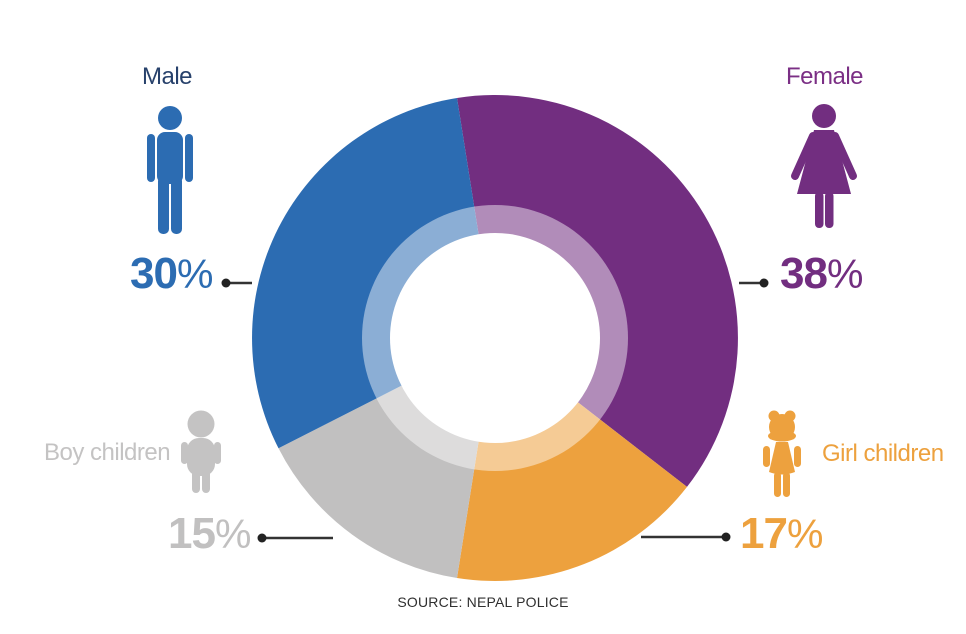 This screenshot has height=634, width=966. I want to click on girl-percent-value: 17, so click(764, 533).